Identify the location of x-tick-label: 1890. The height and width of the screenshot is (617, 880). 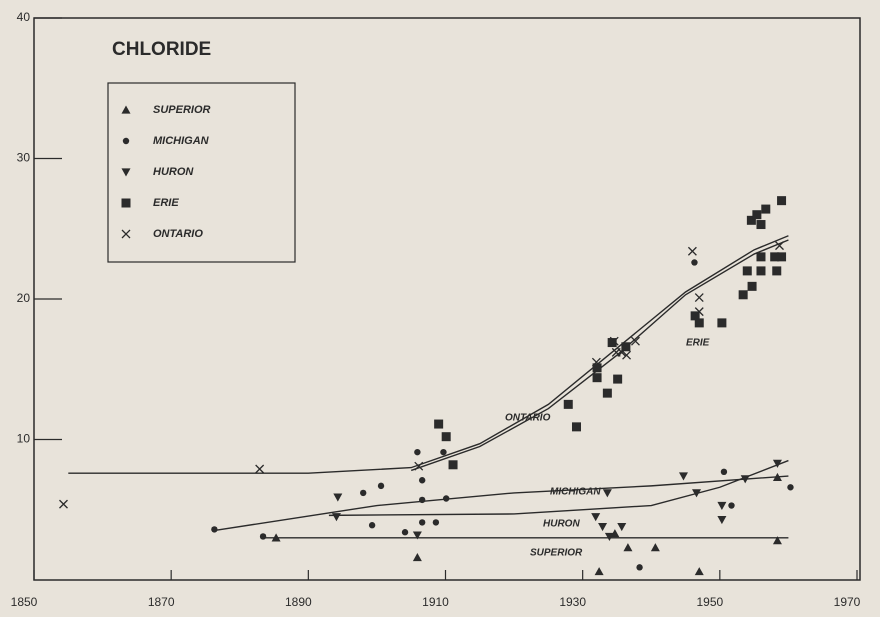
(298, 602).